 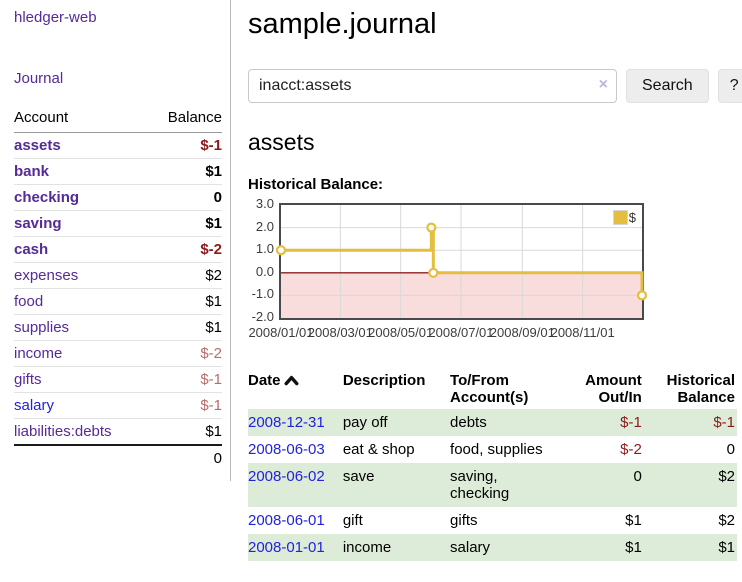 I want to click on account-link-supplies: supplies, so click(x=42, y=327).